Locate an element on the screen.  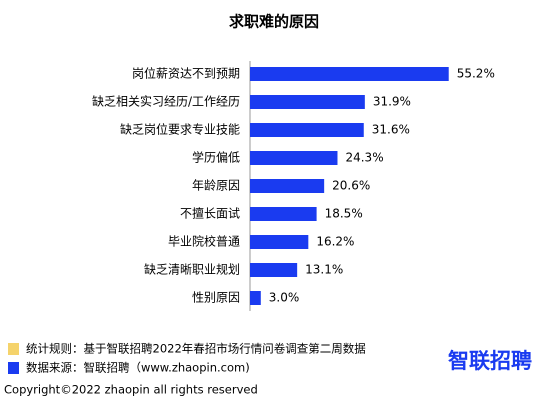
category-label: 缺乏清晰职业规划 is located at coordinates (192, 269).